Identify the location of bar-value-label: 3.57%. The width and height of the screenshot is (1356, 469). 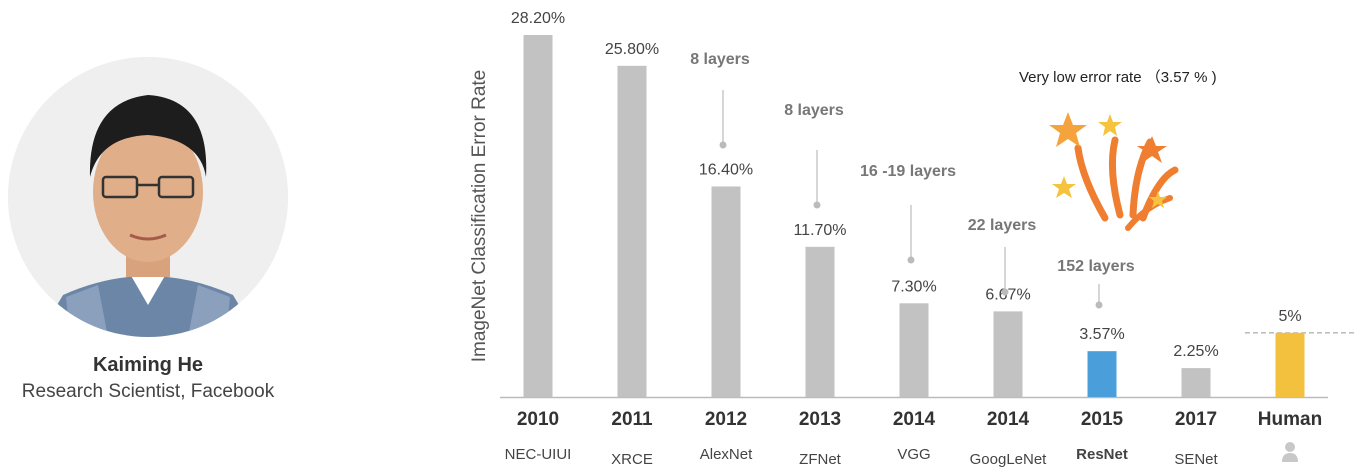
(1101, 334).